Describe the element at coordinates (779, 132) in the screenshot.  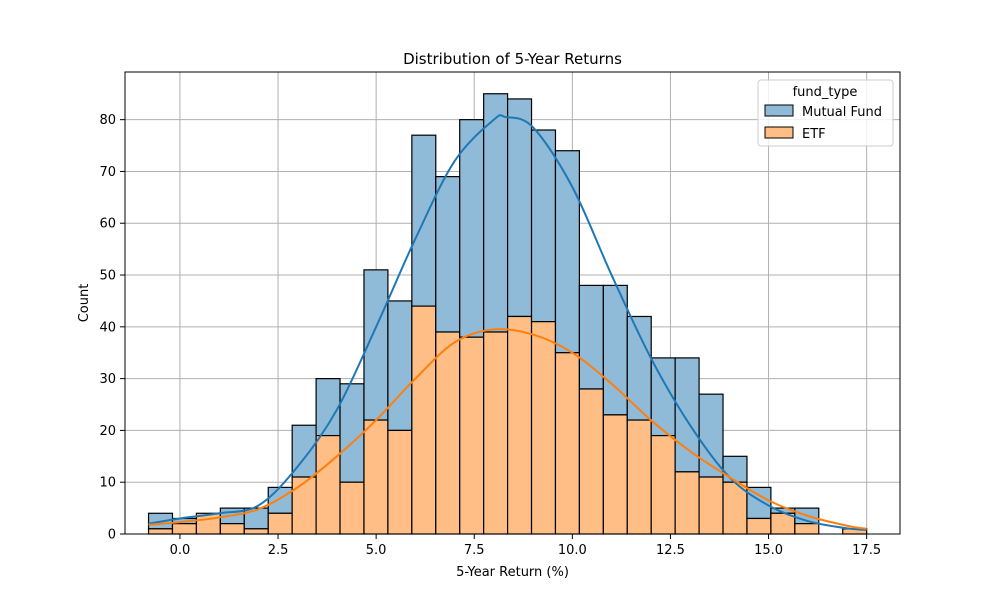
I see `legend-swatch-etf` at that location.